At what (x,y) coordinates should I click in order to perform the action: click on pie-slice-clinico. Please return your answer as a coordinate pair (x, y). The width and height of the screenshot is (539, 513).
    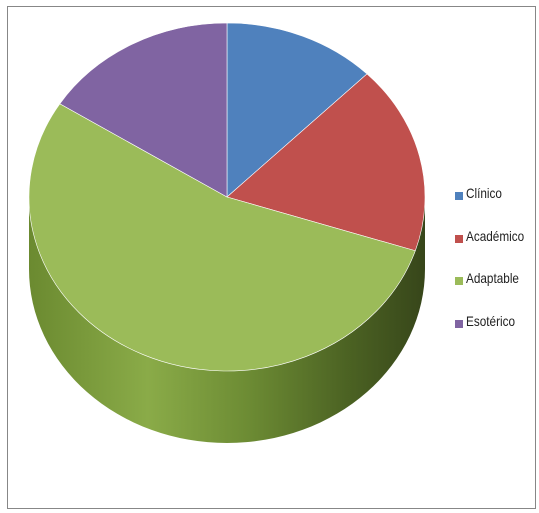
    Looking at the image, I should click on (297, 110).